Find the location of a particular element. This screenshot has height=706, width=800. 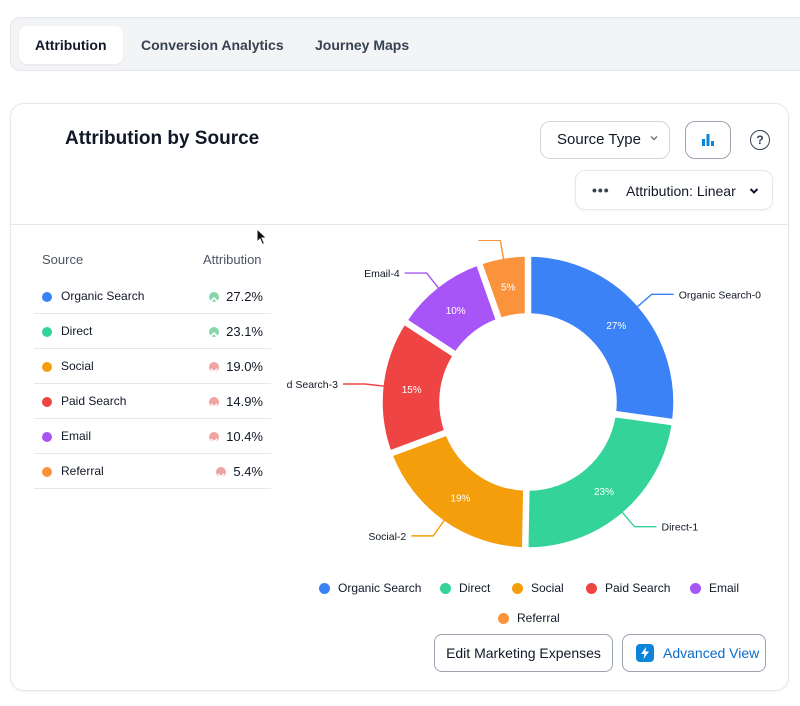

attribution-model-select: ••• Attribution: Linear is located at coordinates (674, 190).